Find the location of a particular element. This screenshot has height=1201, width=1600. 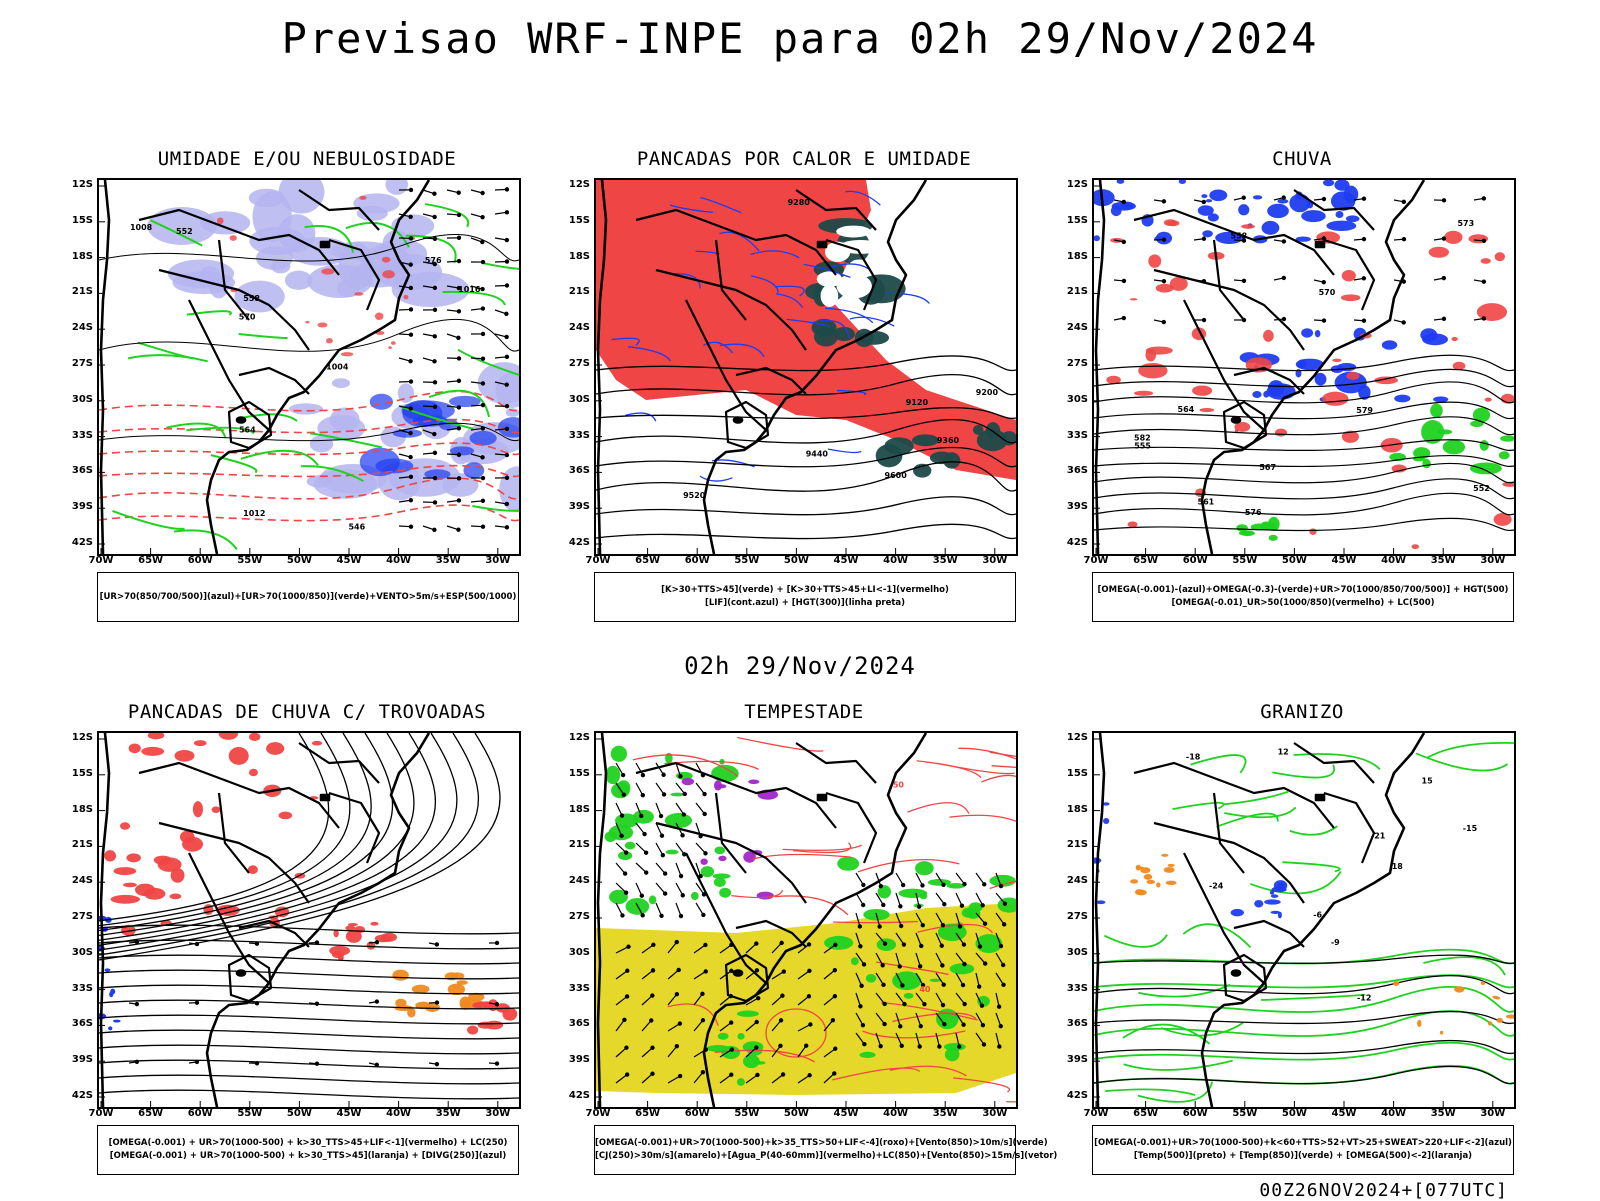

lc250-streamlines is located at coordinates (309, 916).